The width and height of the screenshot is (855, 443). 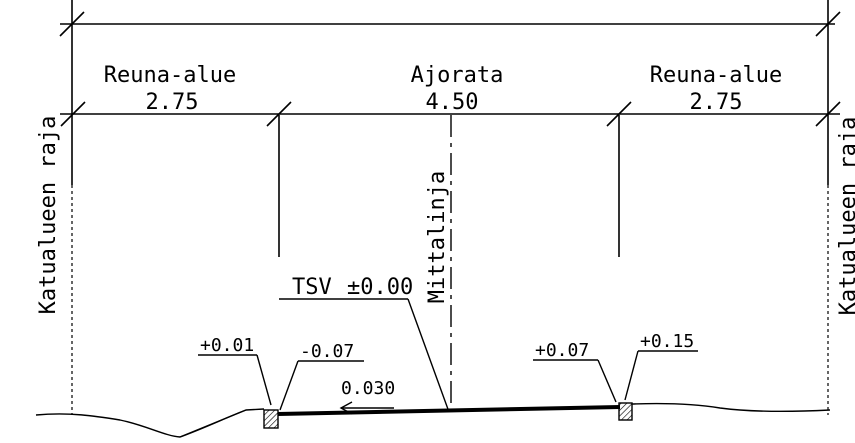 I want to click on section-width: 4.50, so click(x=452, y=102).